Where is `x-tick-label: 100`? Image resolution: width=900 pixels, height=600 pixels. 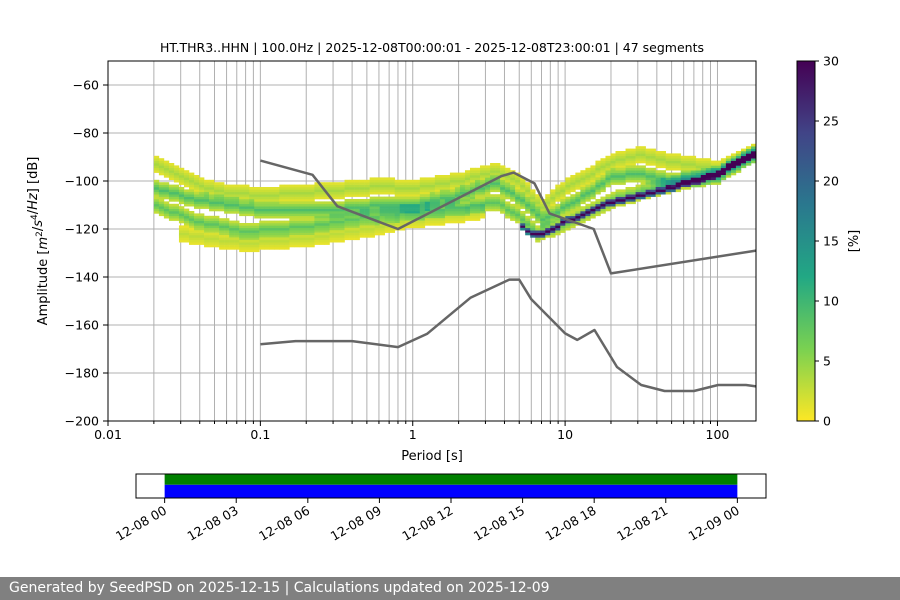 x-tick-label: 100 is located at coordinates (718, 434).